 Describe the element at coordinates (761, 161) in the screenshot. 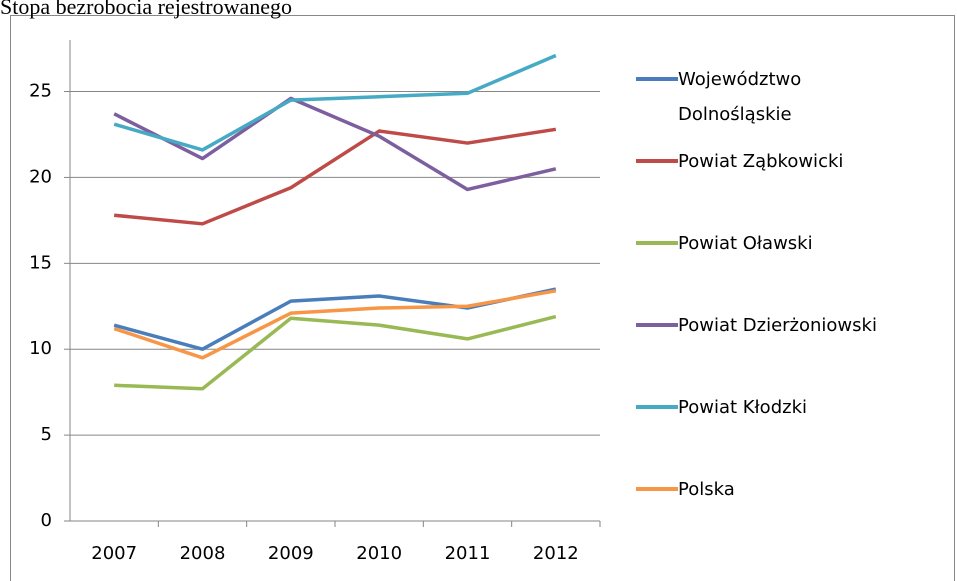

I see `legend-label: Powiat Ząbkowicki` at that location.